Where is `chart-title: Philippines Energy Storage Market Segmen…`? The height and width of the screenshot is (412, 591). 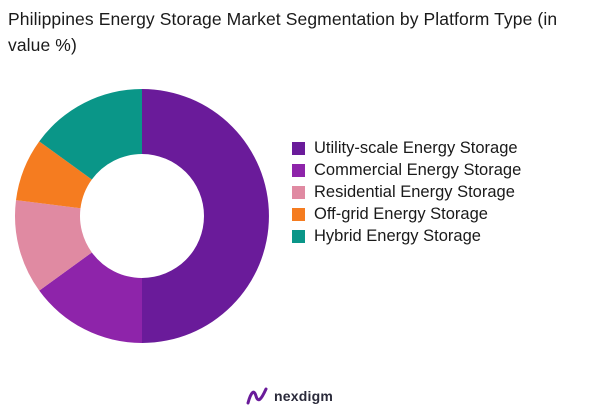
chart-title: Philippines Energy Storage Market Segmen… is located at coordinates (283, 32).